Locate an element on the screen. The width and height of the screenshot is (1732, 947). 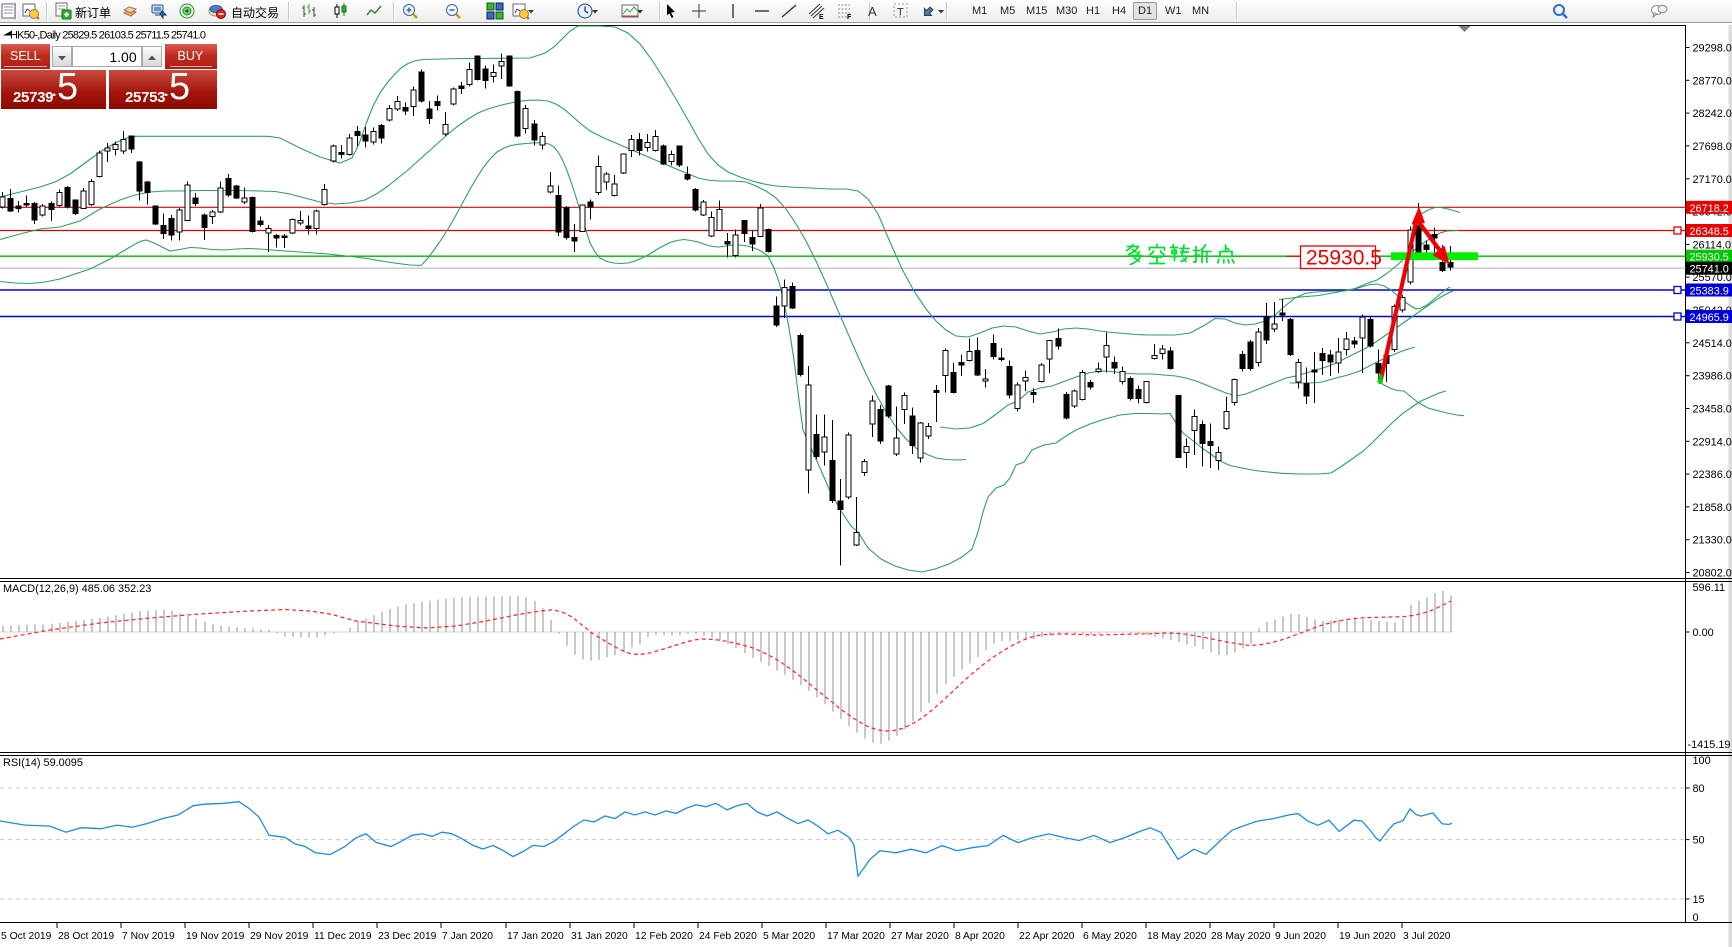
svg-text: 19 Nov 2019 is located at coordinates (215, 936).